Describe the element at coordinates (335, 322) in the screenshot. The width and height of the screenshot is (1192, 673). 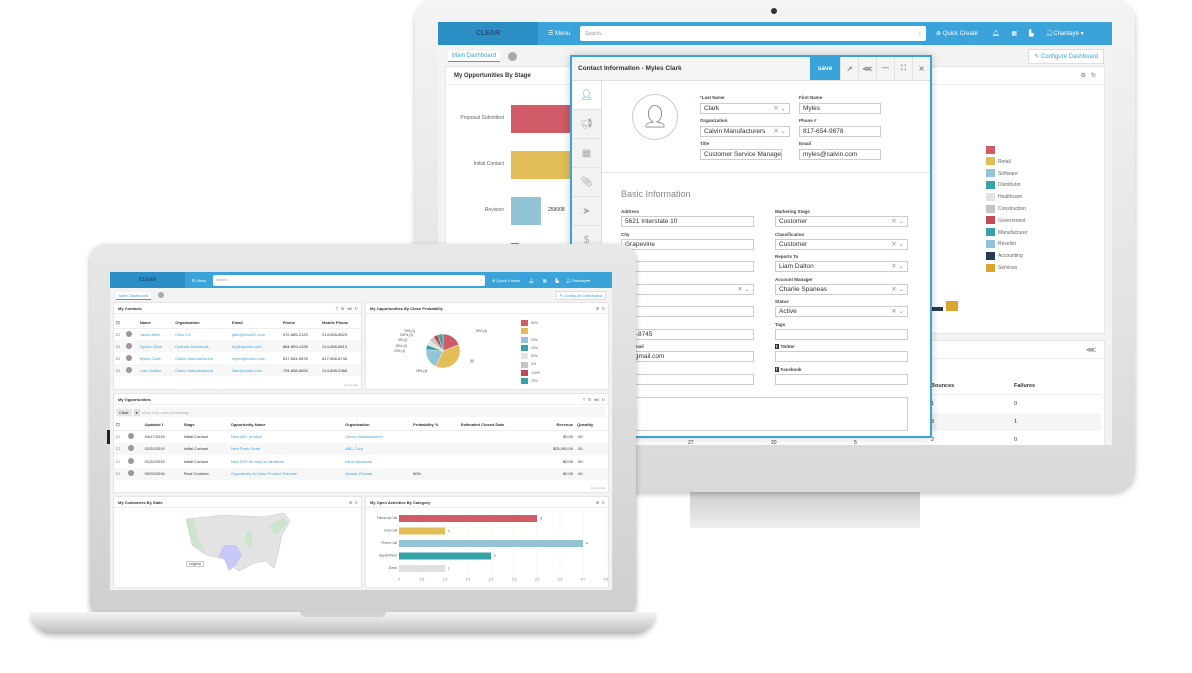
I see `column-header: Mobile Phone` at that location.